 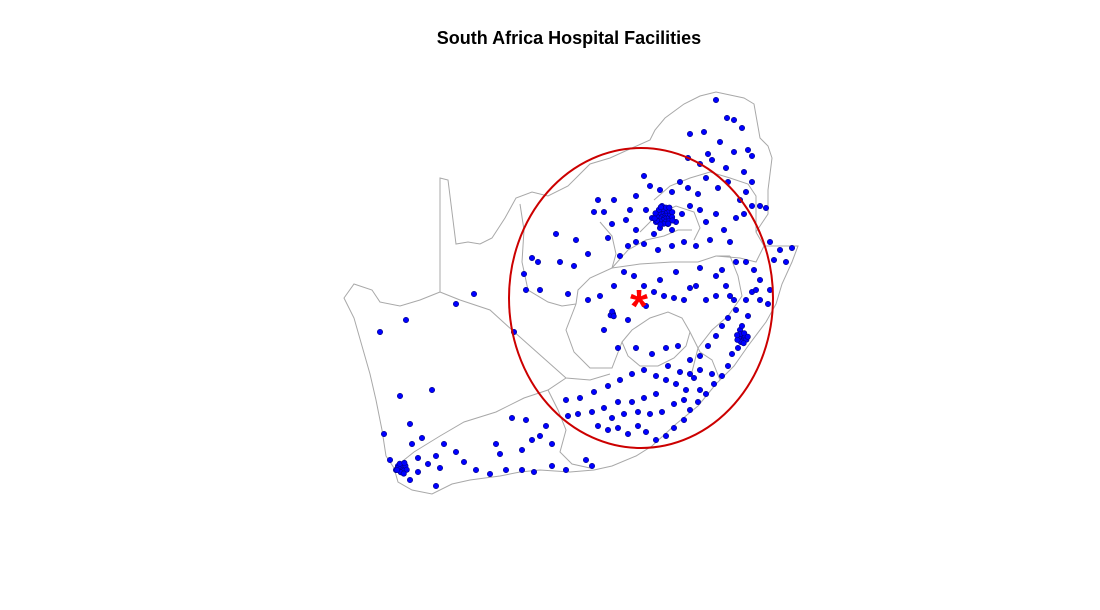 I want to click on center-marker: *, so click(x=639, y=306).